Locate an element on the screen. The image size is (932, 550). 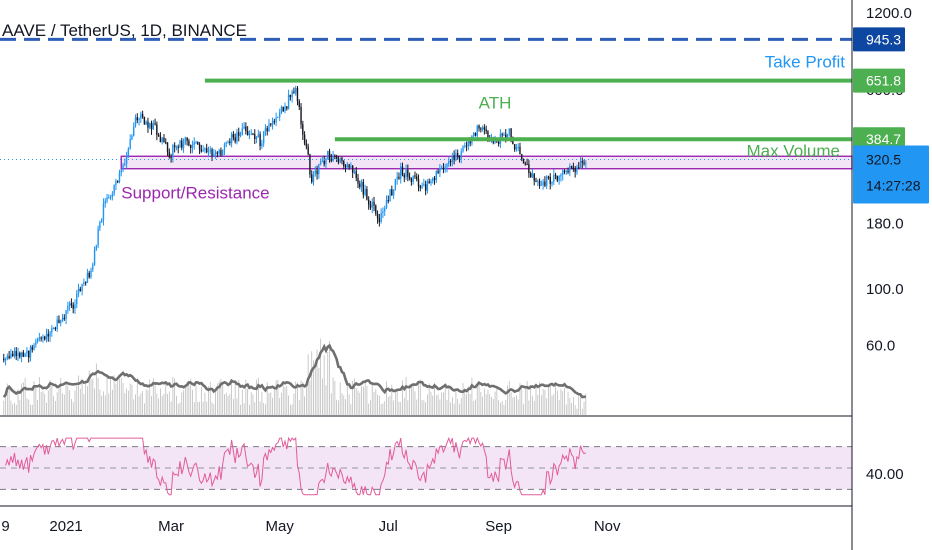
tag-countdown-text: 14:27:28 is located at coordinates (893, 186).